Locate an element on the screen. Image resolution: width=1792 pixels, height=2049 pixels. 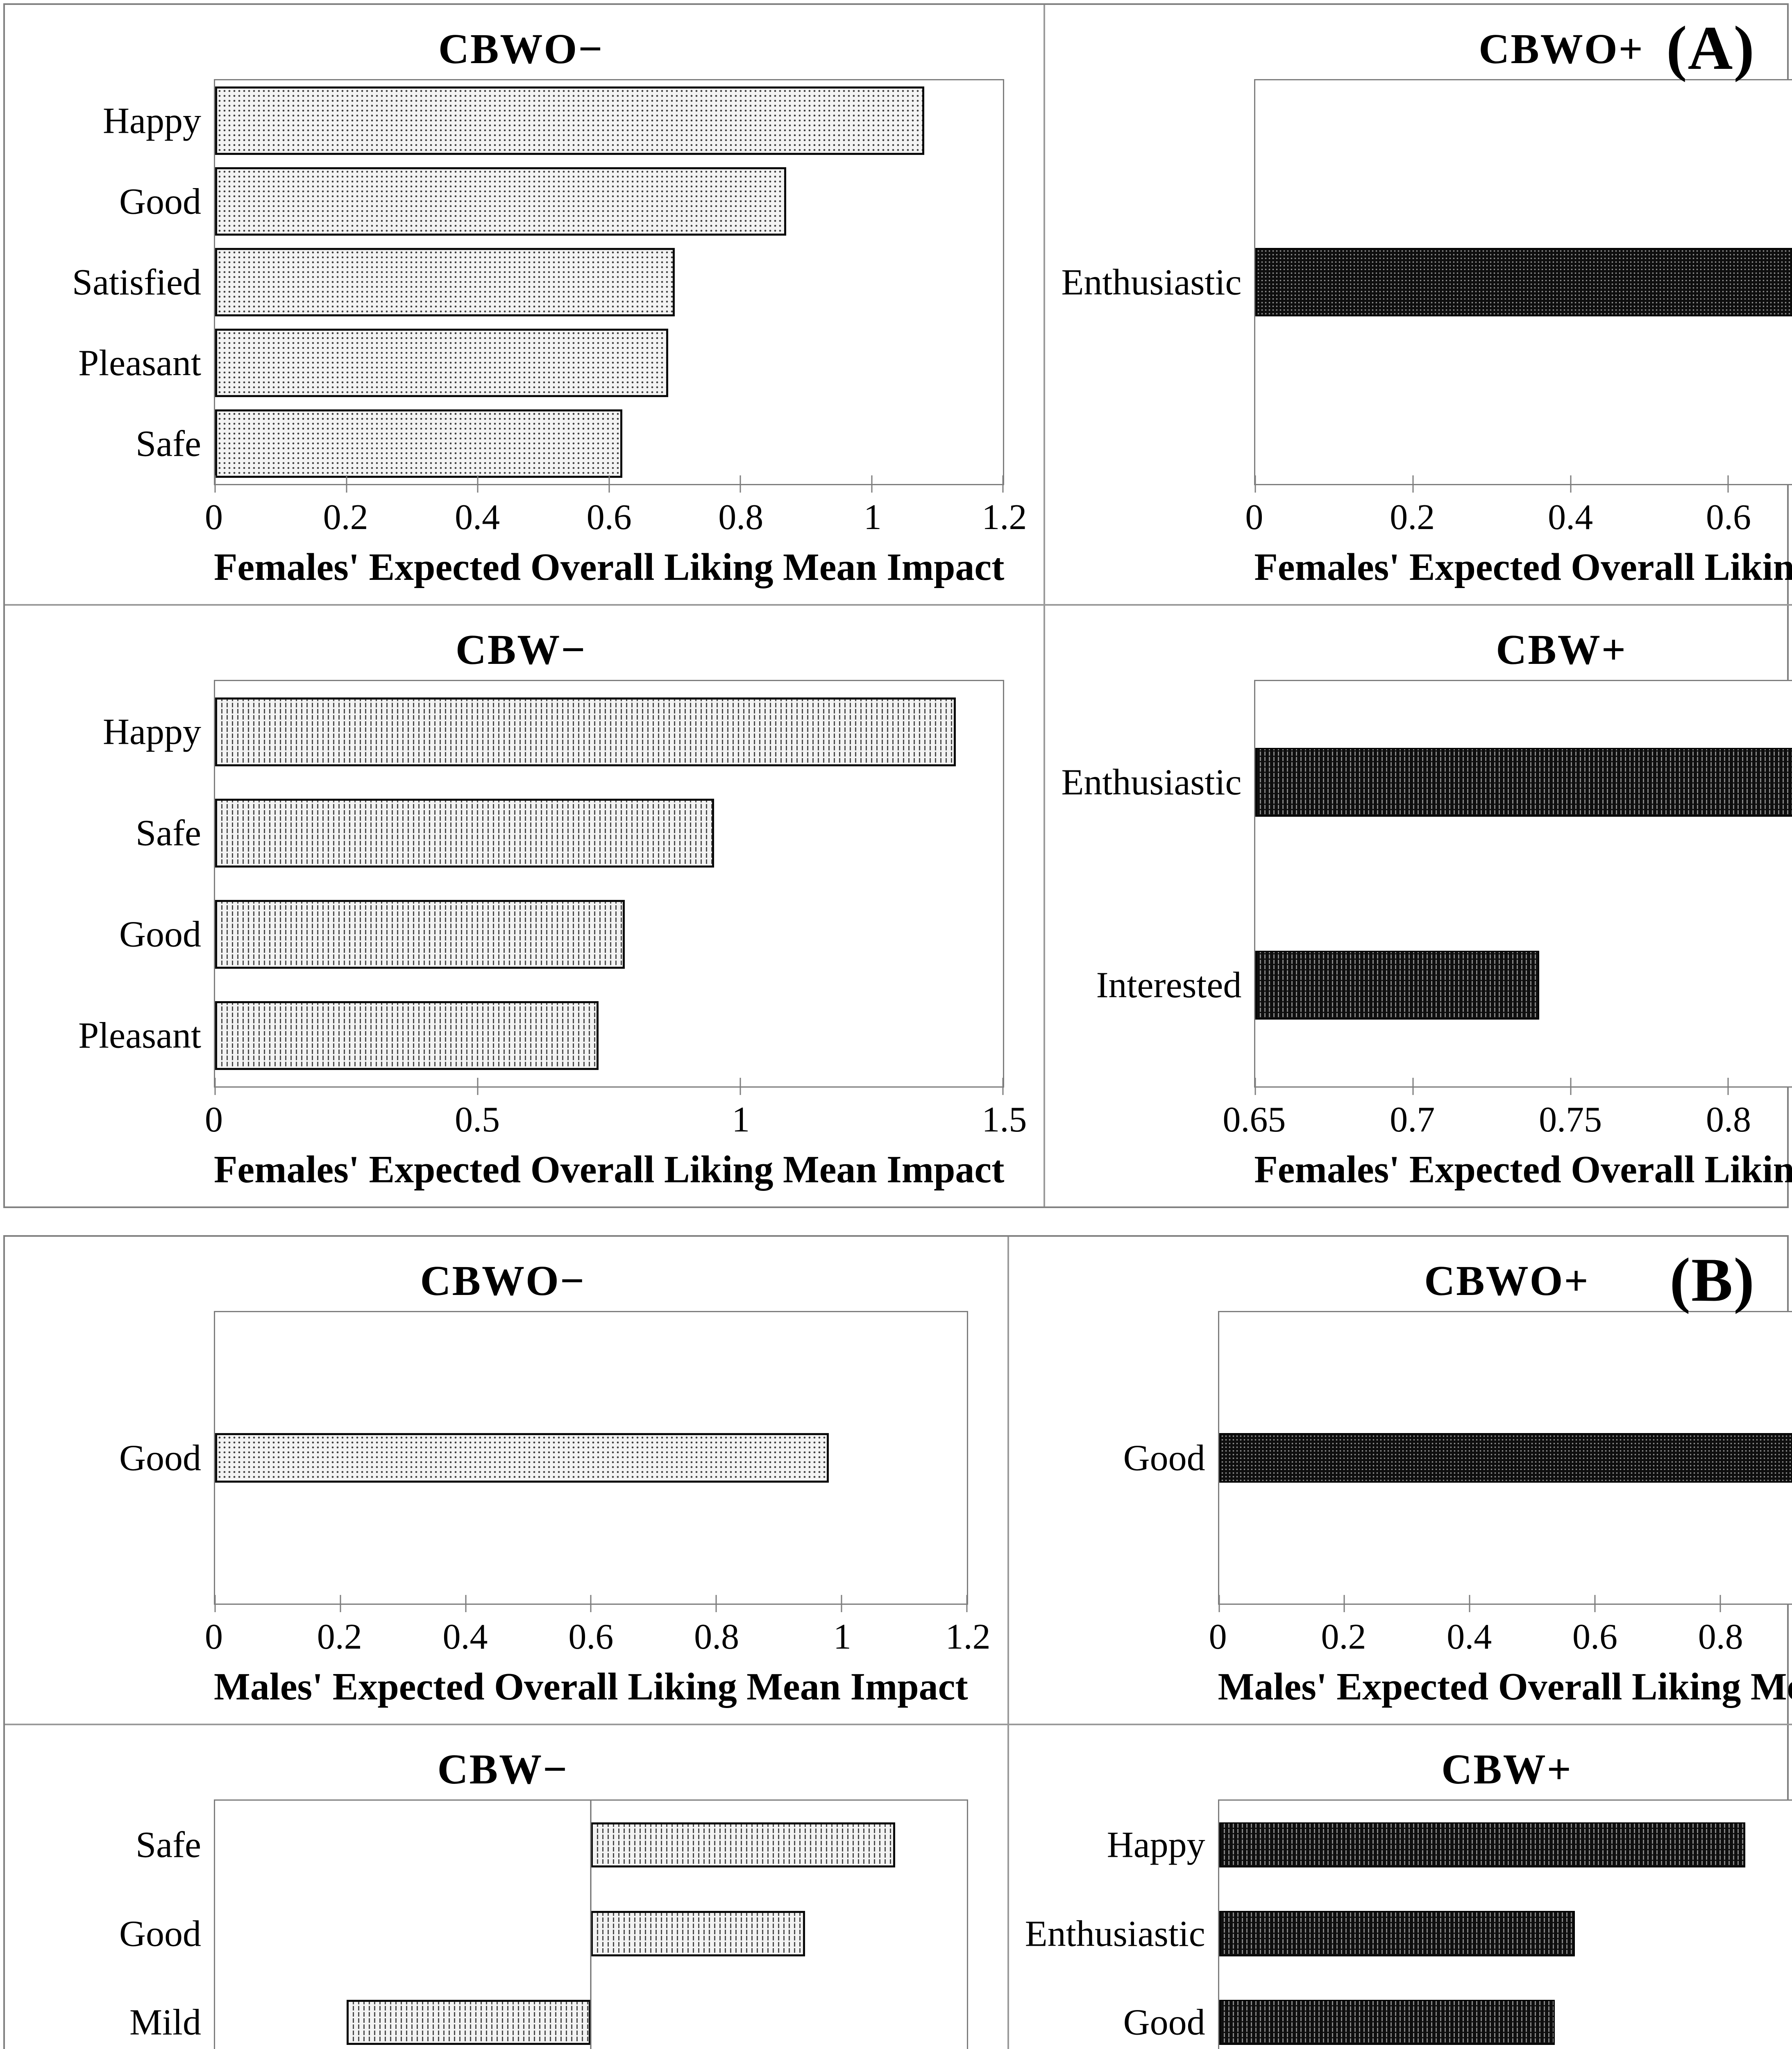
category-label: Enthusiastic is located at coordinates (1151, 282).